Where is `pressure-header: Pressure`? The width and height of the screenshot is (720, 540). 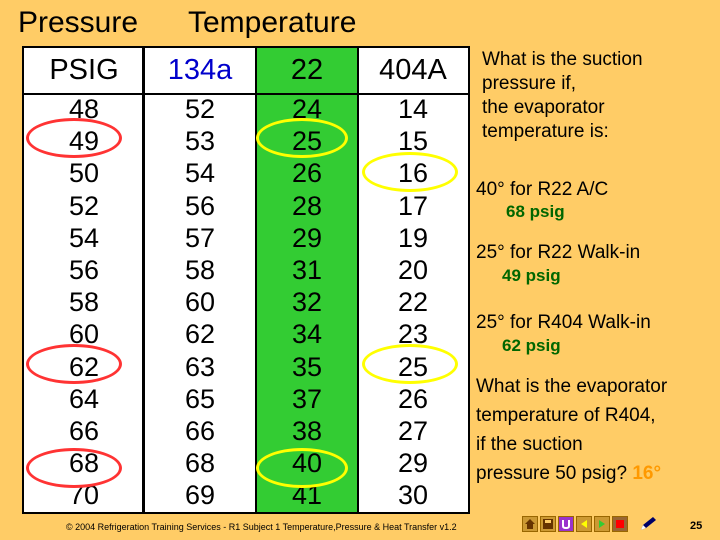
pressure-header: Pressure is located at coordinates (78, 22).